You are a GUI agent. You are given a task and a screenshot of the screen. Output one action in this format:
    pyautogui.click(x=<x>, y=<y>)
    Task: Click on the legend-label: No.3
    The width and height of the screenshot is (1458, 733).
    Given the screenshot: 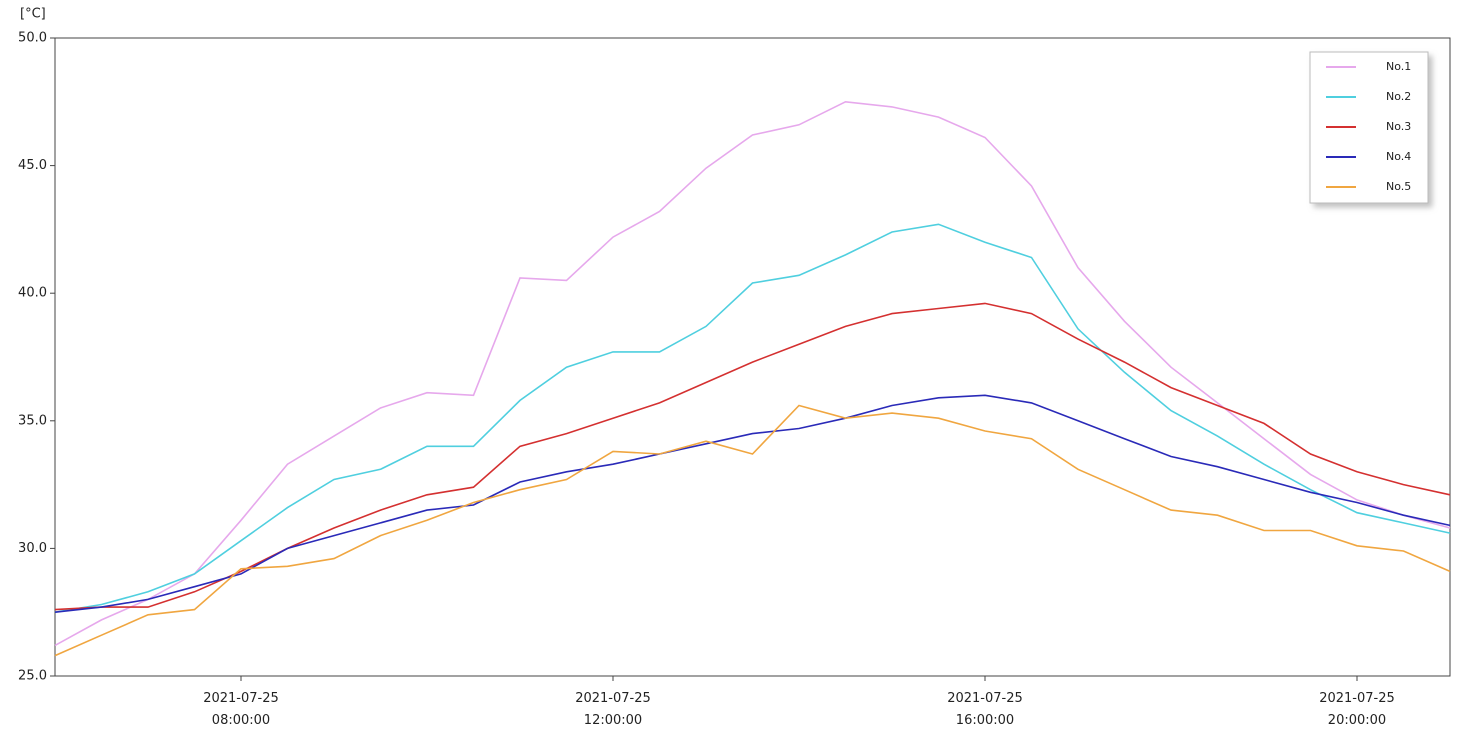 What is the action you would take?
    pyautogui.click(x=1398, y=126)
    